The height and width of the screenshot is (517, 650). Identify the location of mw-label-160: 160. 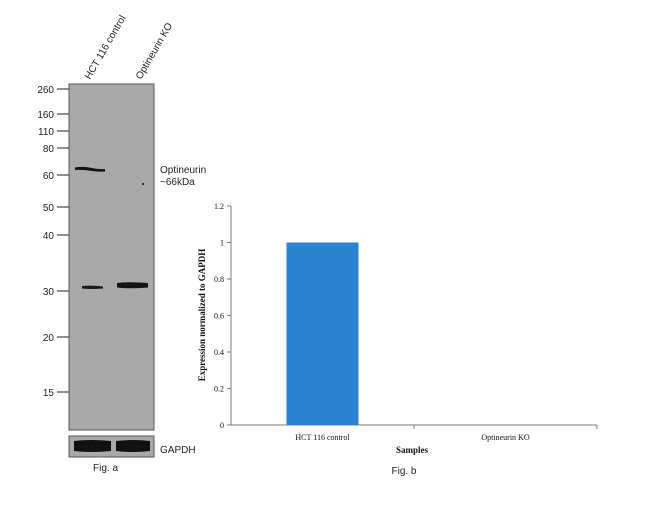
(45, 115).